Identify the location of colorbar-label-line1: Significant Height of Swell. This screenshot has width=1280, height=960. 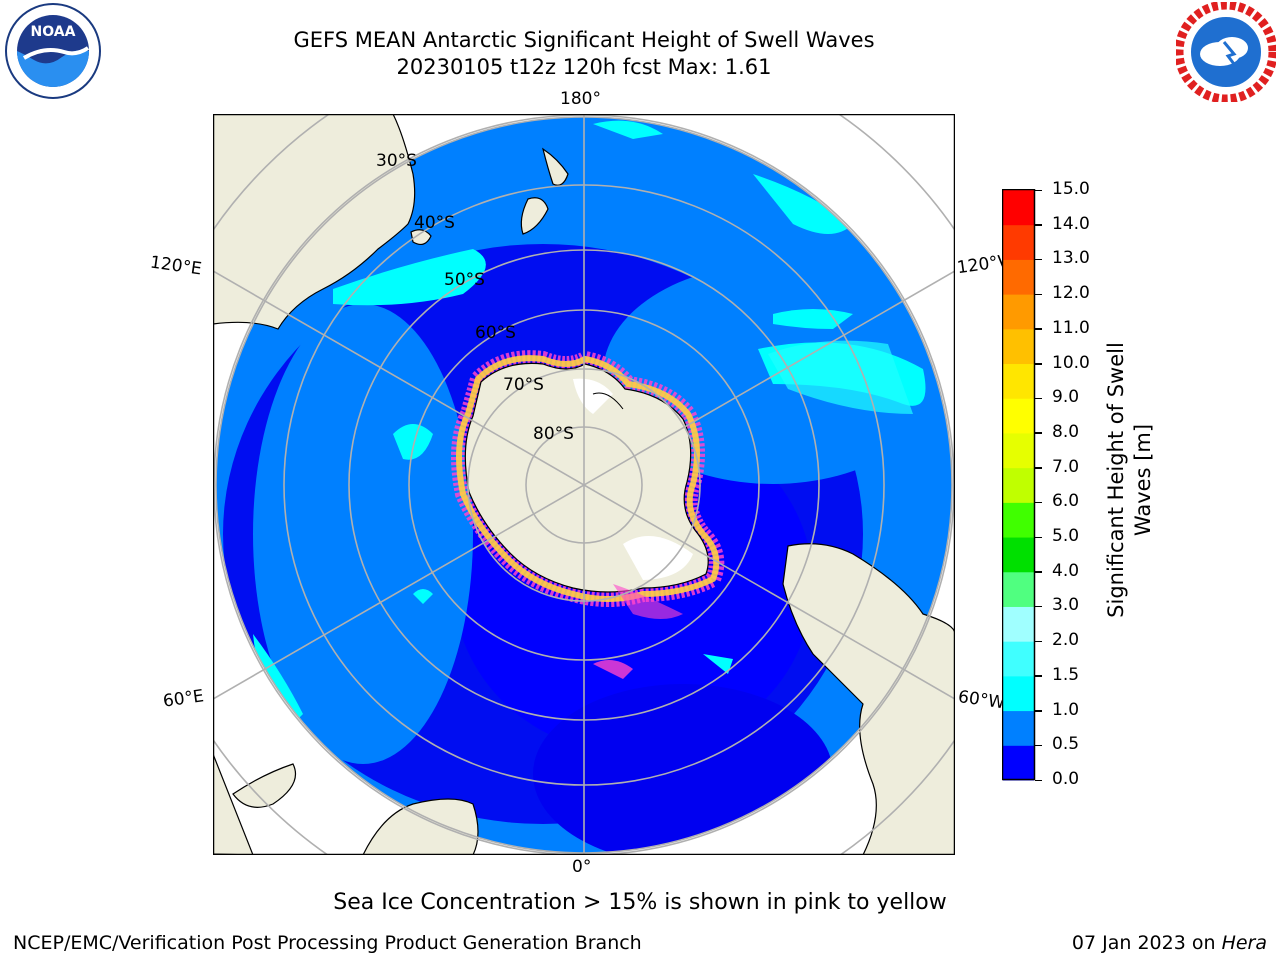
(1116, 480).